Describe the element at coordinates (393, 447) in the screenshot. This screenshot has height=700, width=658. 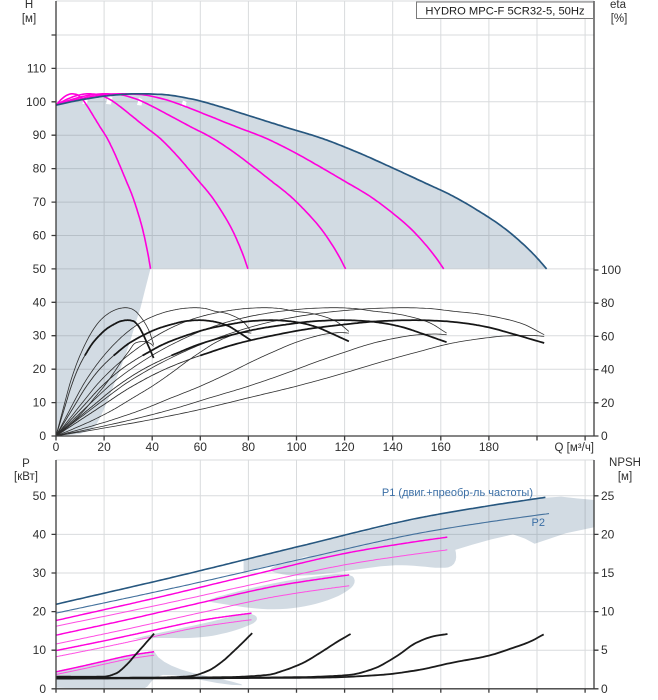
I see `svg-text: 140` at that location.